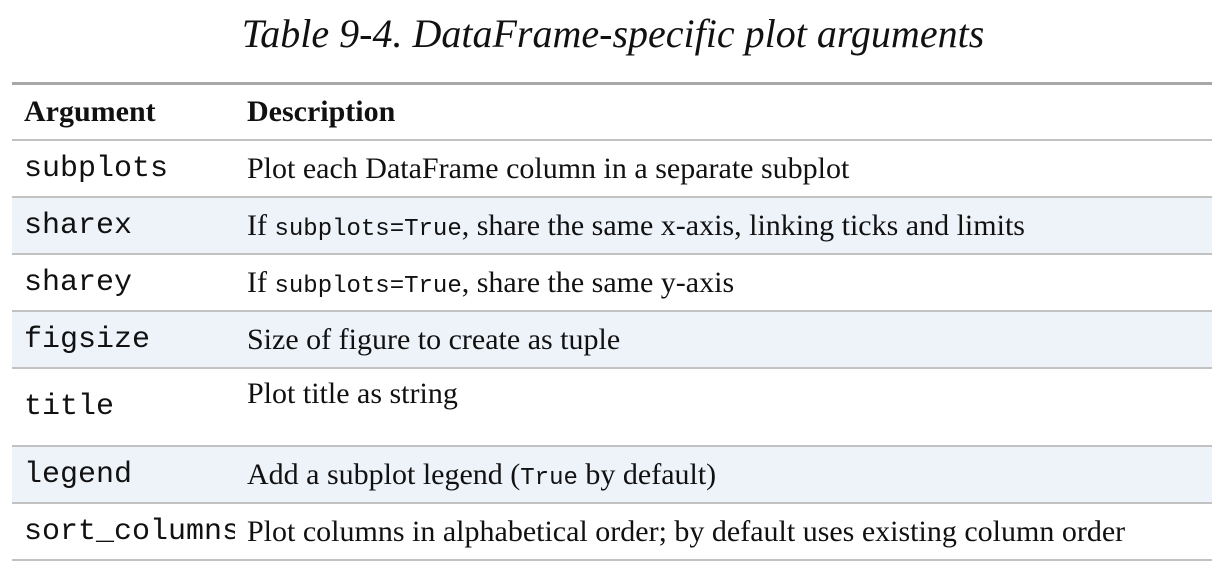  I want to click on column-header-description: Description, so click(321, 111).